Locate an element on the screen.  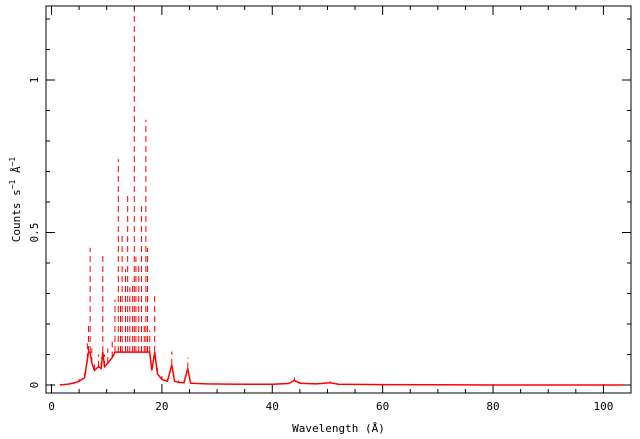
y-axis-label-counts: Counts s is located at coordinates (16, 215).